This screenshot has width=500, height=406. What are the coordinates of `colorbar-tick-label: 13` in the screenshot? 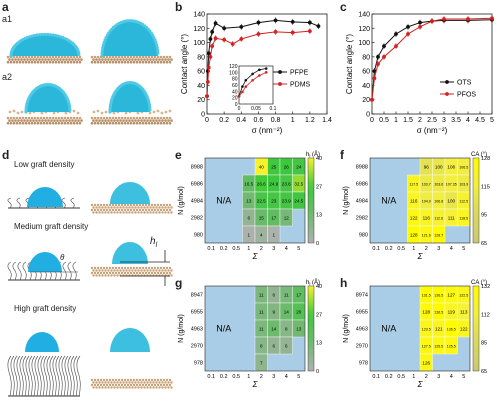 It's located at (319, 216).